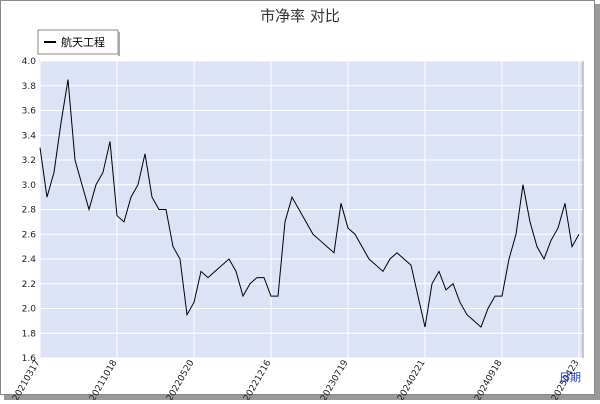 The width and height of the screenshot is (600, 404). What do you see at coordinates (29, 62) in the screenshot?
I see `y-tick-label: 4.0` at bounding box center [29, 62].